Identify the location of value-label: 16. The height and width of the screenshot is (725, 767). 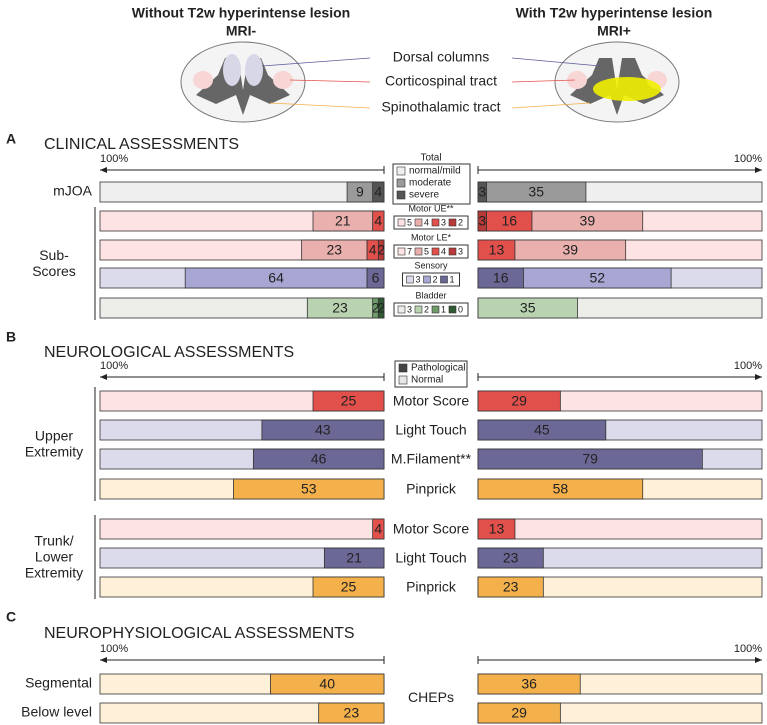
(509, 221).